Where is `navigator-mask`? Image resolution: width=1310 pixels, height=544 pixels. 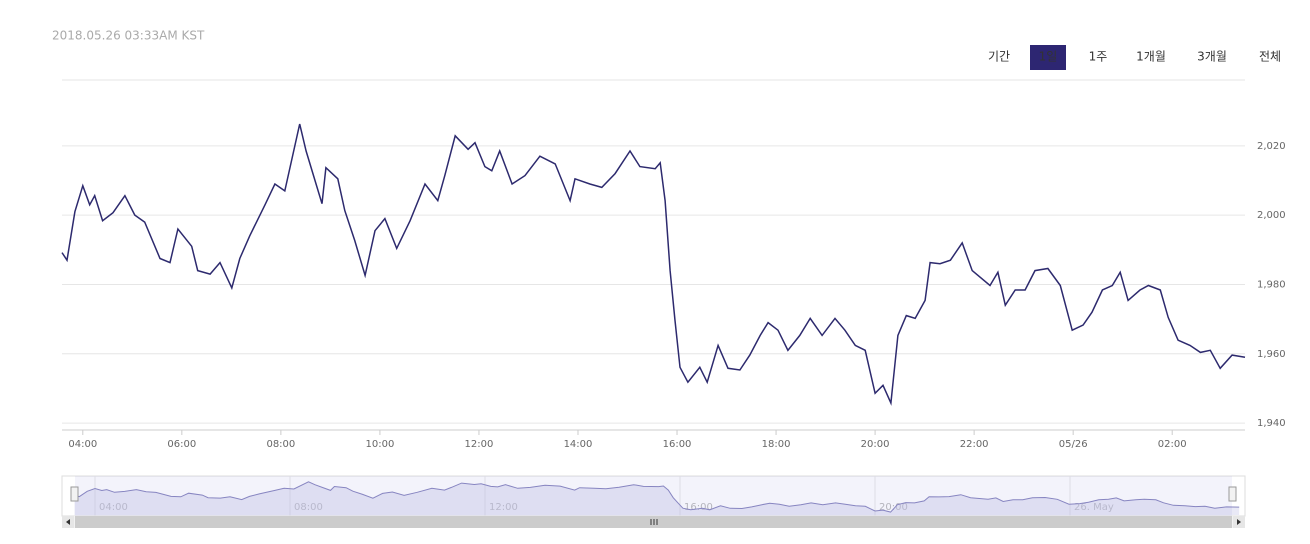 navigator-mask is located at coordinates (653, 496).